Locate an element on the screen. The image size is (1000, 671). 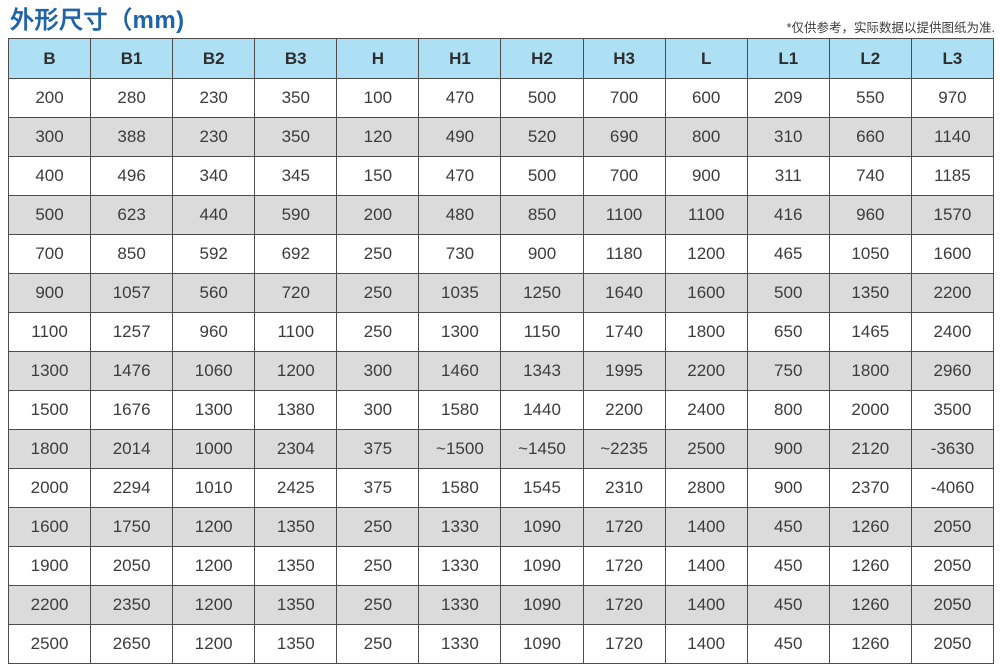
table-cell: 1750 is located at coordinates (132, 527).